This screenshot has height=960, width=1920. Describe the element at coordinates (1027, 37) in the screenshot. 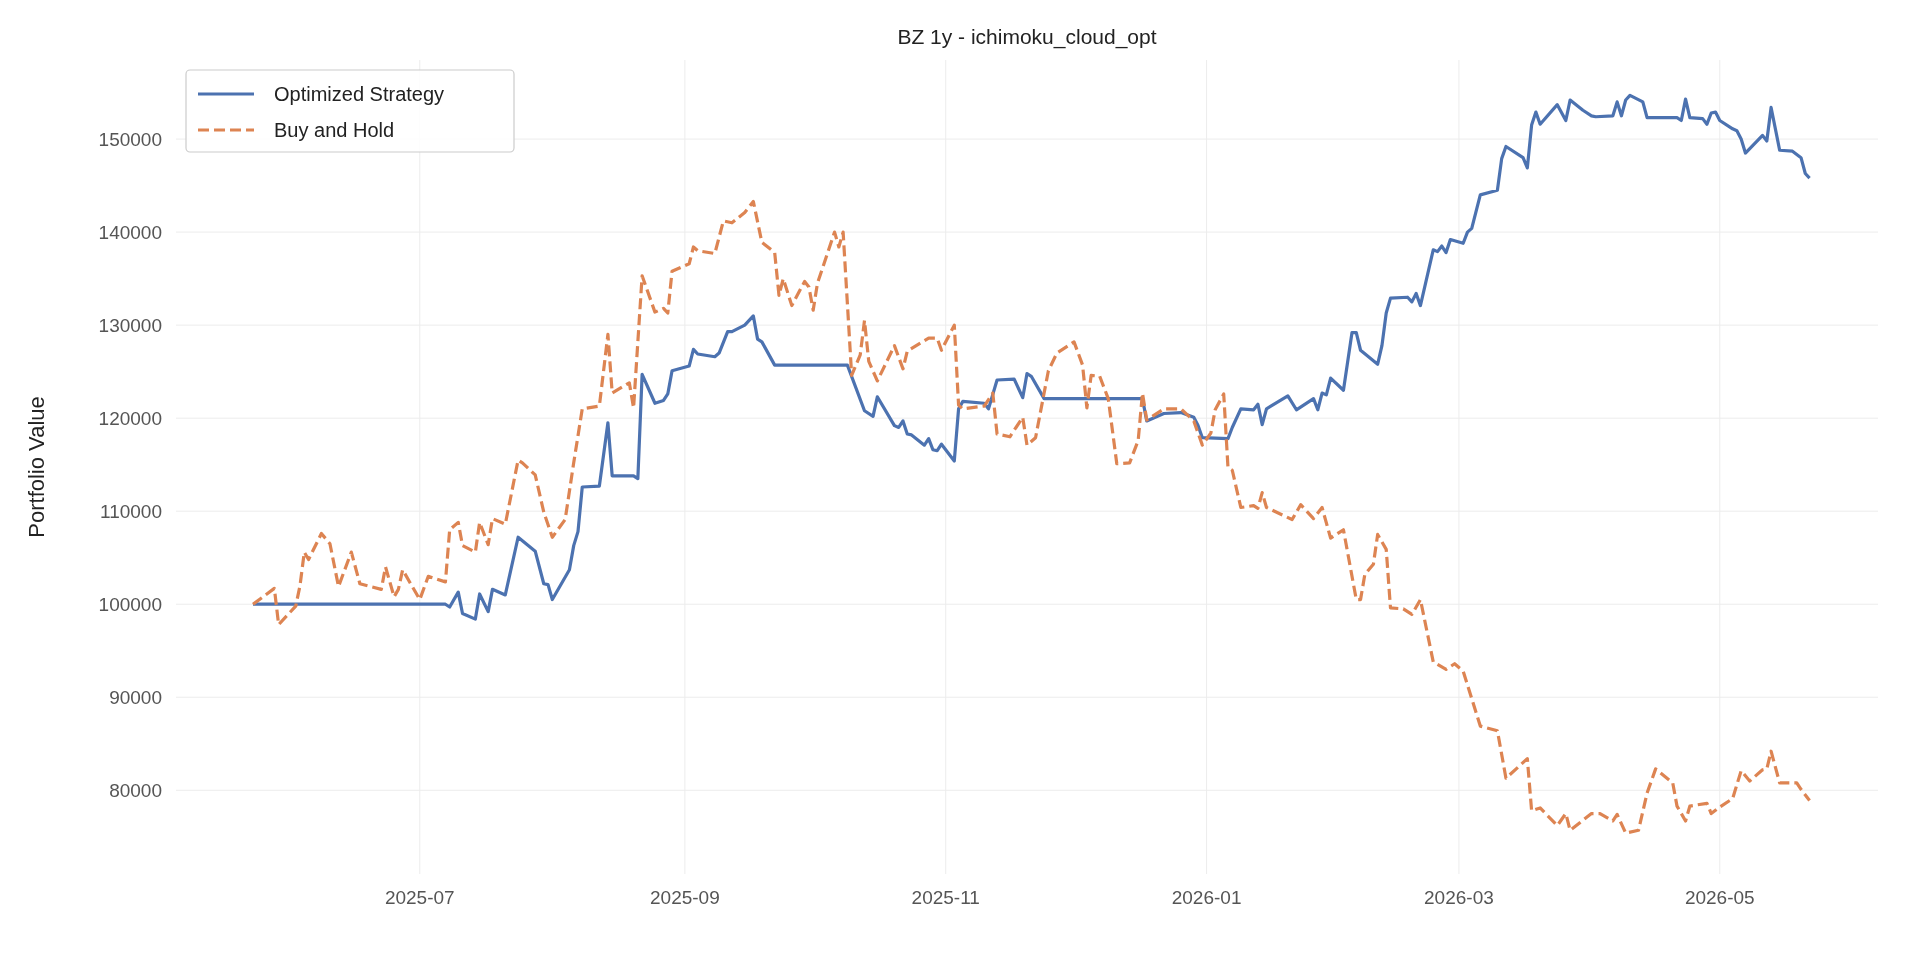

I see `chart-title: BZ 1y - ichimoku_cloud_opt` at that location.